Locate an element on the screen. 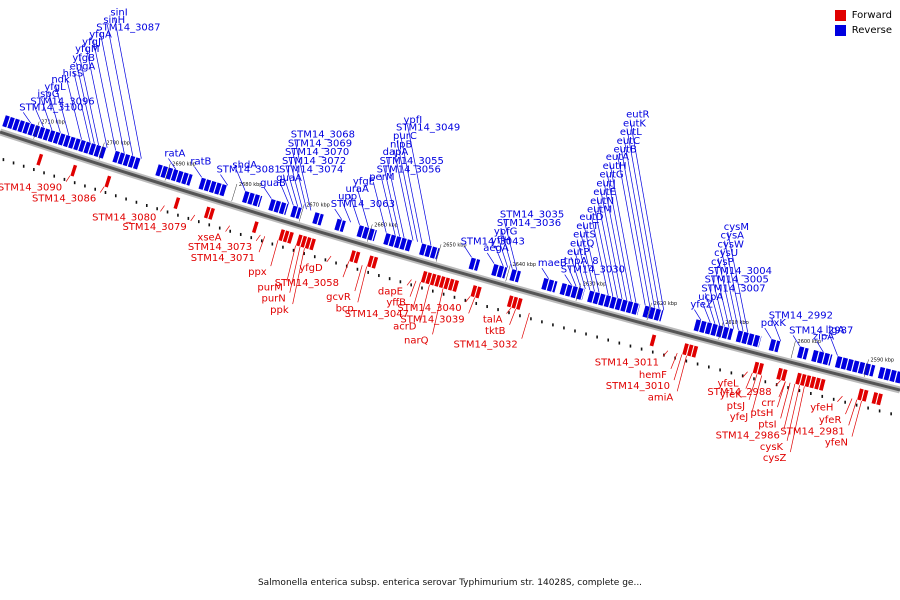 This screenshot has height=600, width=900. tick-label: 2690 kbp is located at coordinates (184, 164).